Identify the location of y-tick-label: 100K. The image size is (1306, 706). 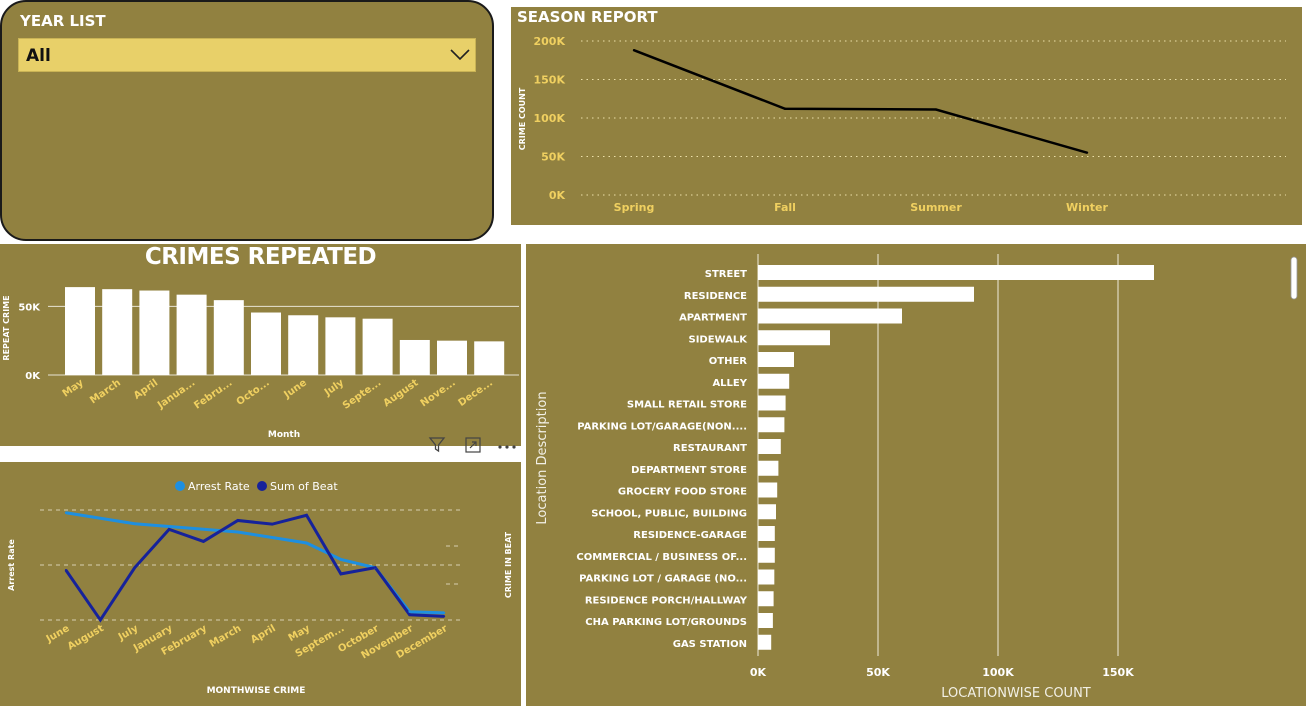
(550, 118).